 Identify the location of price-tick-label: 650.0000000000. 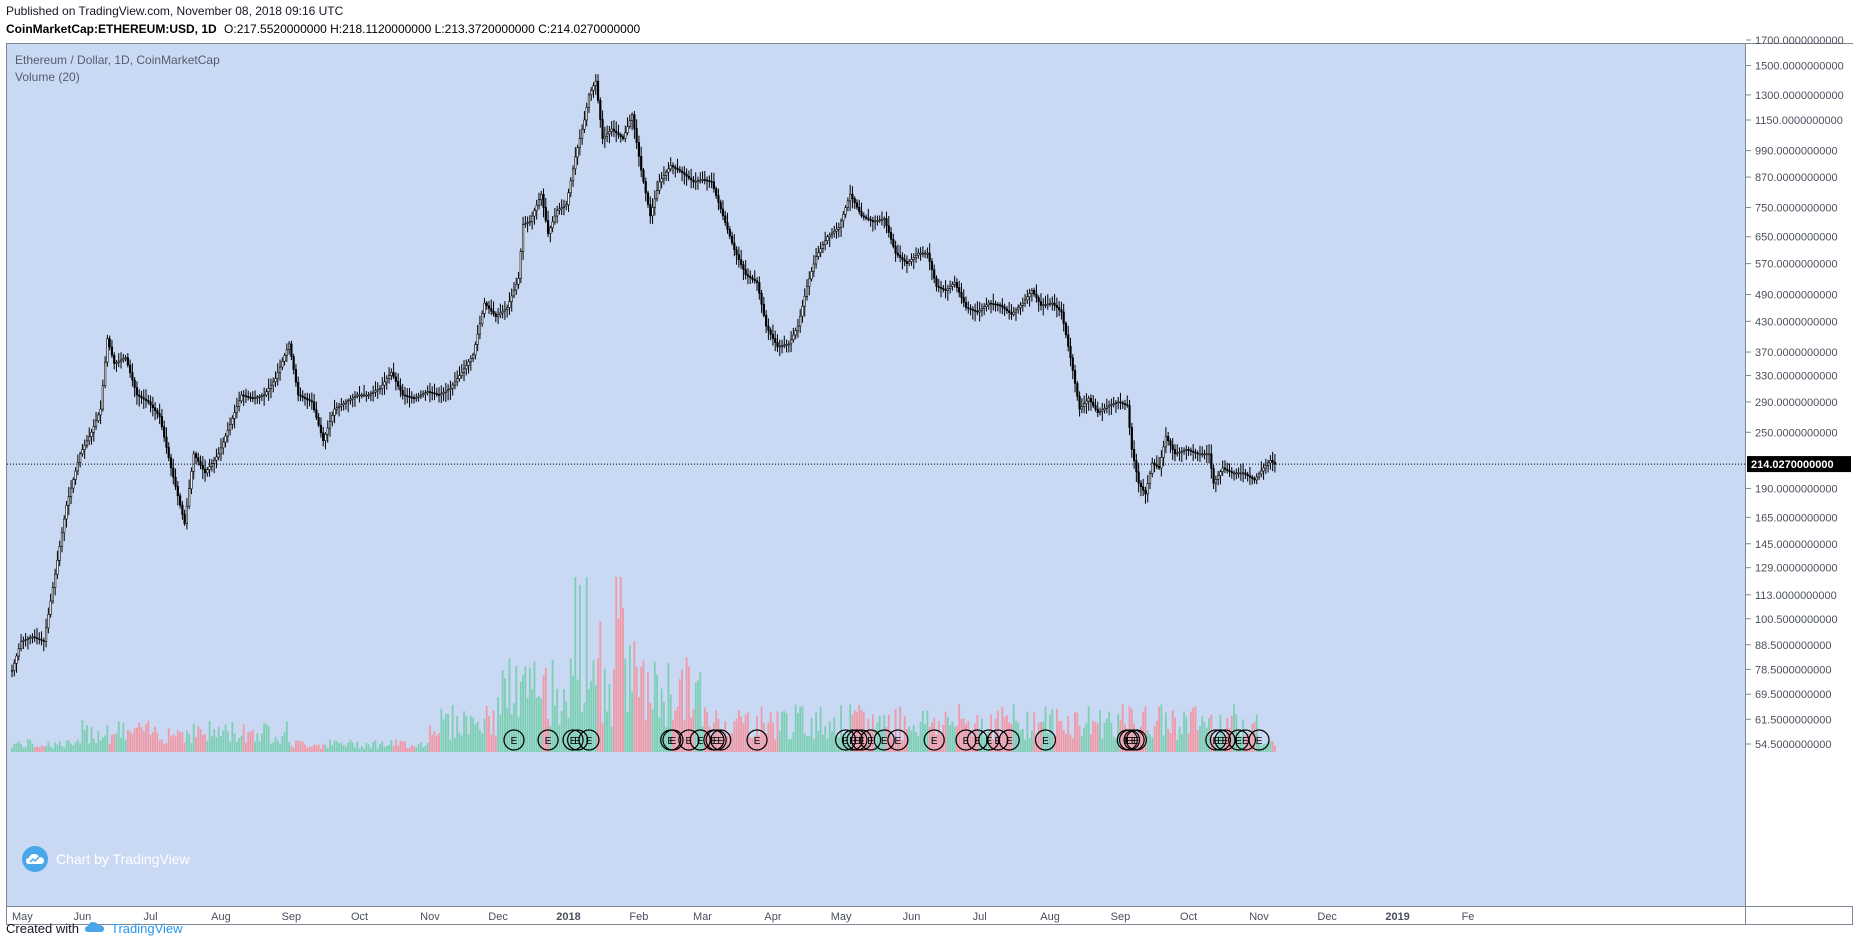
(1796, 238).